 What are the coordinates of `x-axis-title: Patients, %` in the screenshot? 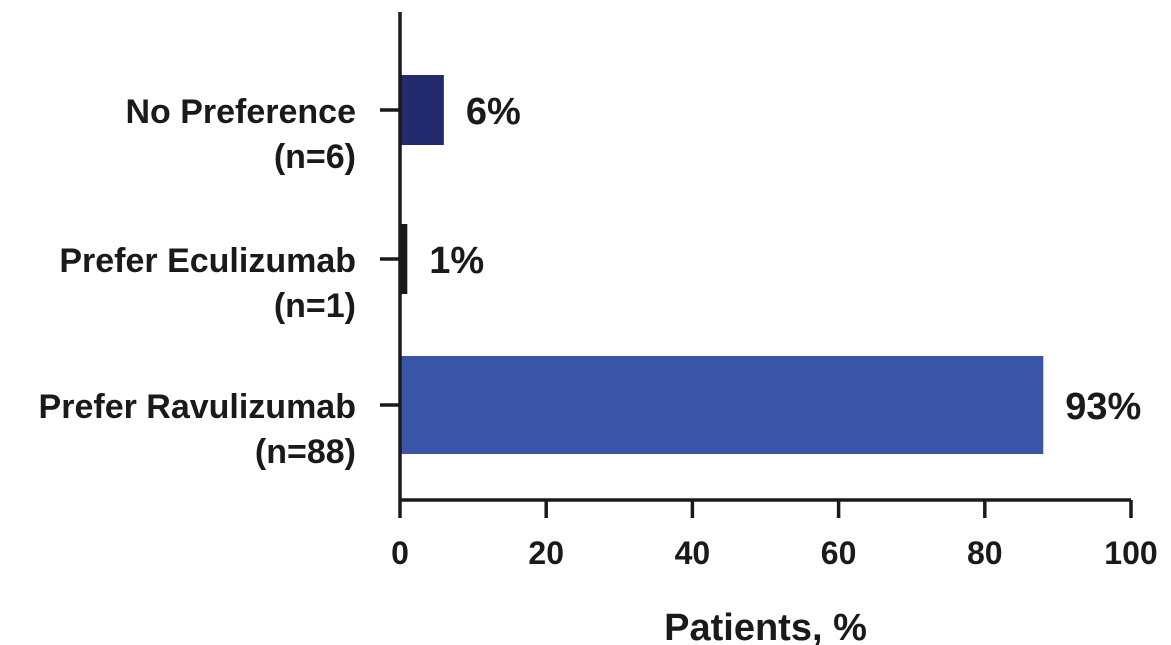 It's located at (765, 626).